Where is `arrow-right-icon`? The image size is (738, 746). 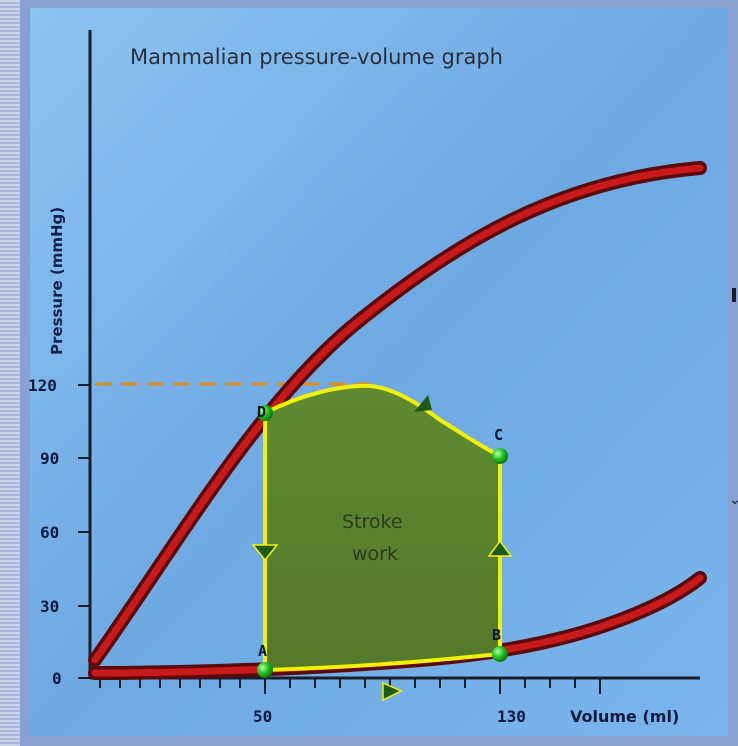 arrow-right-icon is located at coordinates (392, 691).